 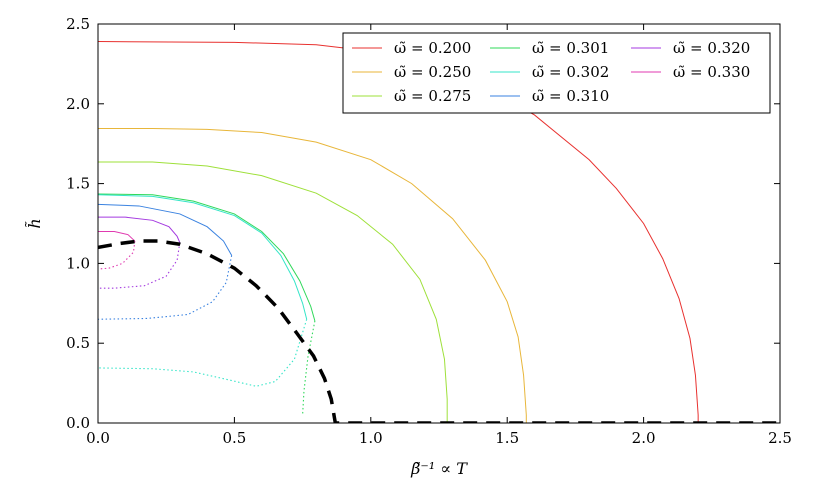 What do you see at coordinates (644, 438) in the screenshot?
I see `x-tick-label: 2.0` at bounding box center [644, 438].